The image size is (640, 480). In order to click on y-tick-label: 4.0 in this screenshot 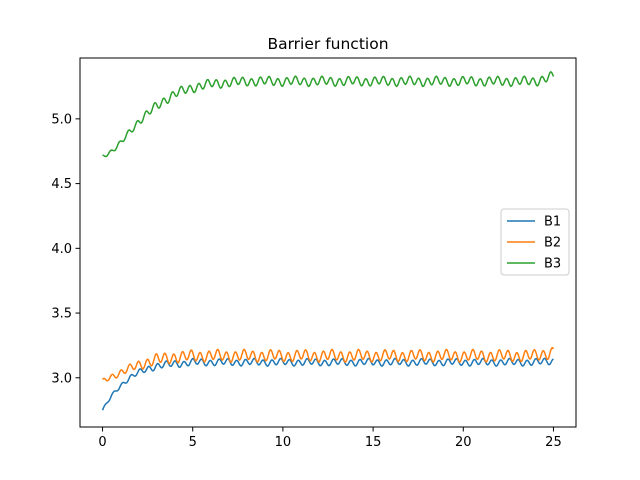, I will do `click(61, 249)`.